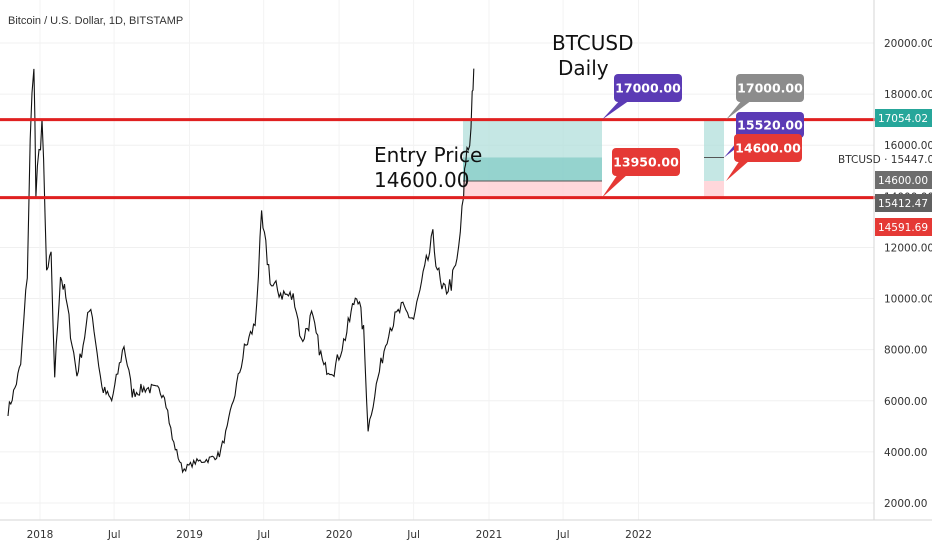 This screenshot has height=550, width=932. I want to click on y-tick-label: 16000.00, so click(908, 146).